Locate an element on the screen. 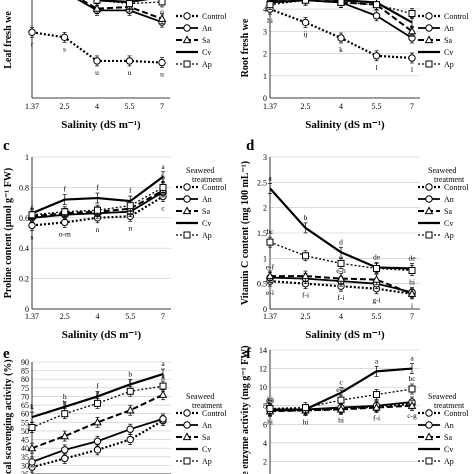 The height and width of the screenshot is (474, 474). legend-label-a: Cv is located at coordinates (206, 52).